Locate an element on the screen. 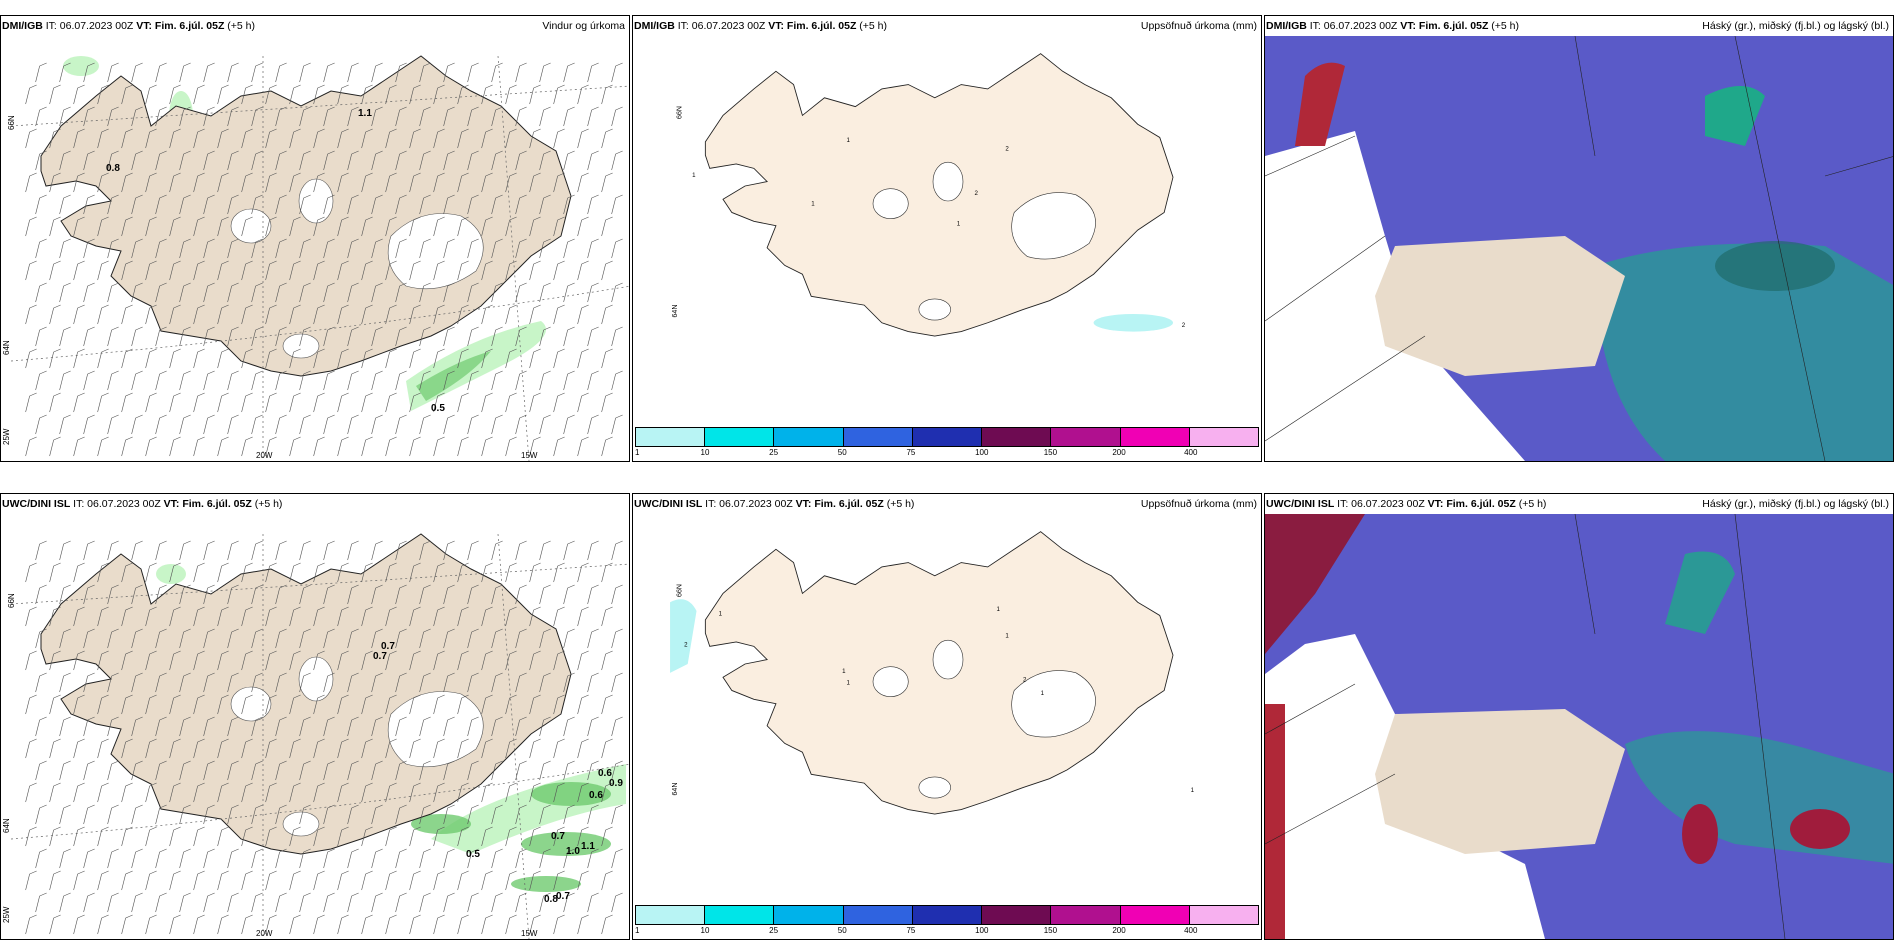 The width and height of the screenshot is (1900, 950). lat-lon-grid is located at coordinates (319, 736).